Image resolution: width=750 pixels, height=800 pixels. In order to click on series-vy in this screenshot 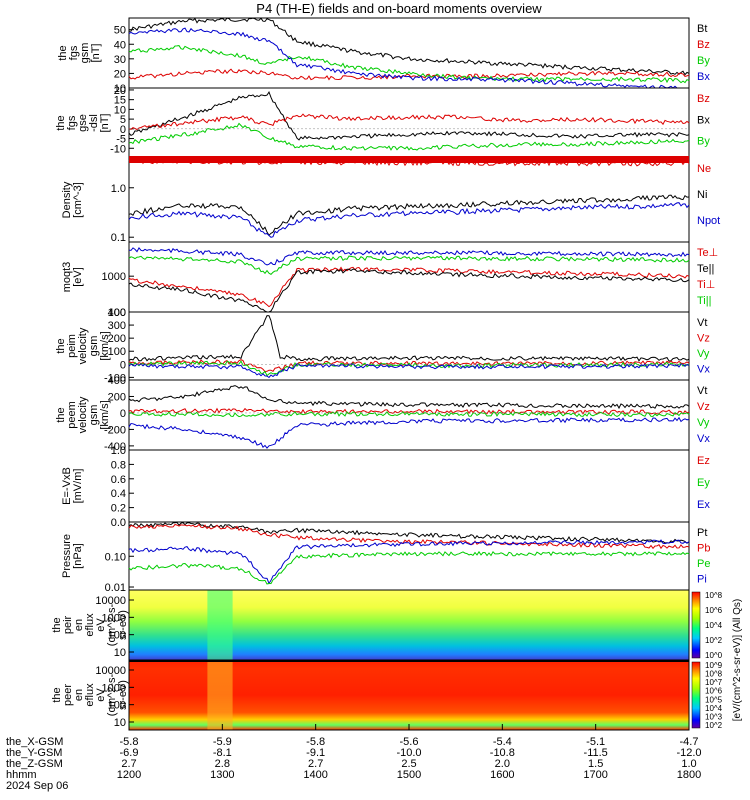, I will do `click(409, 414)`.